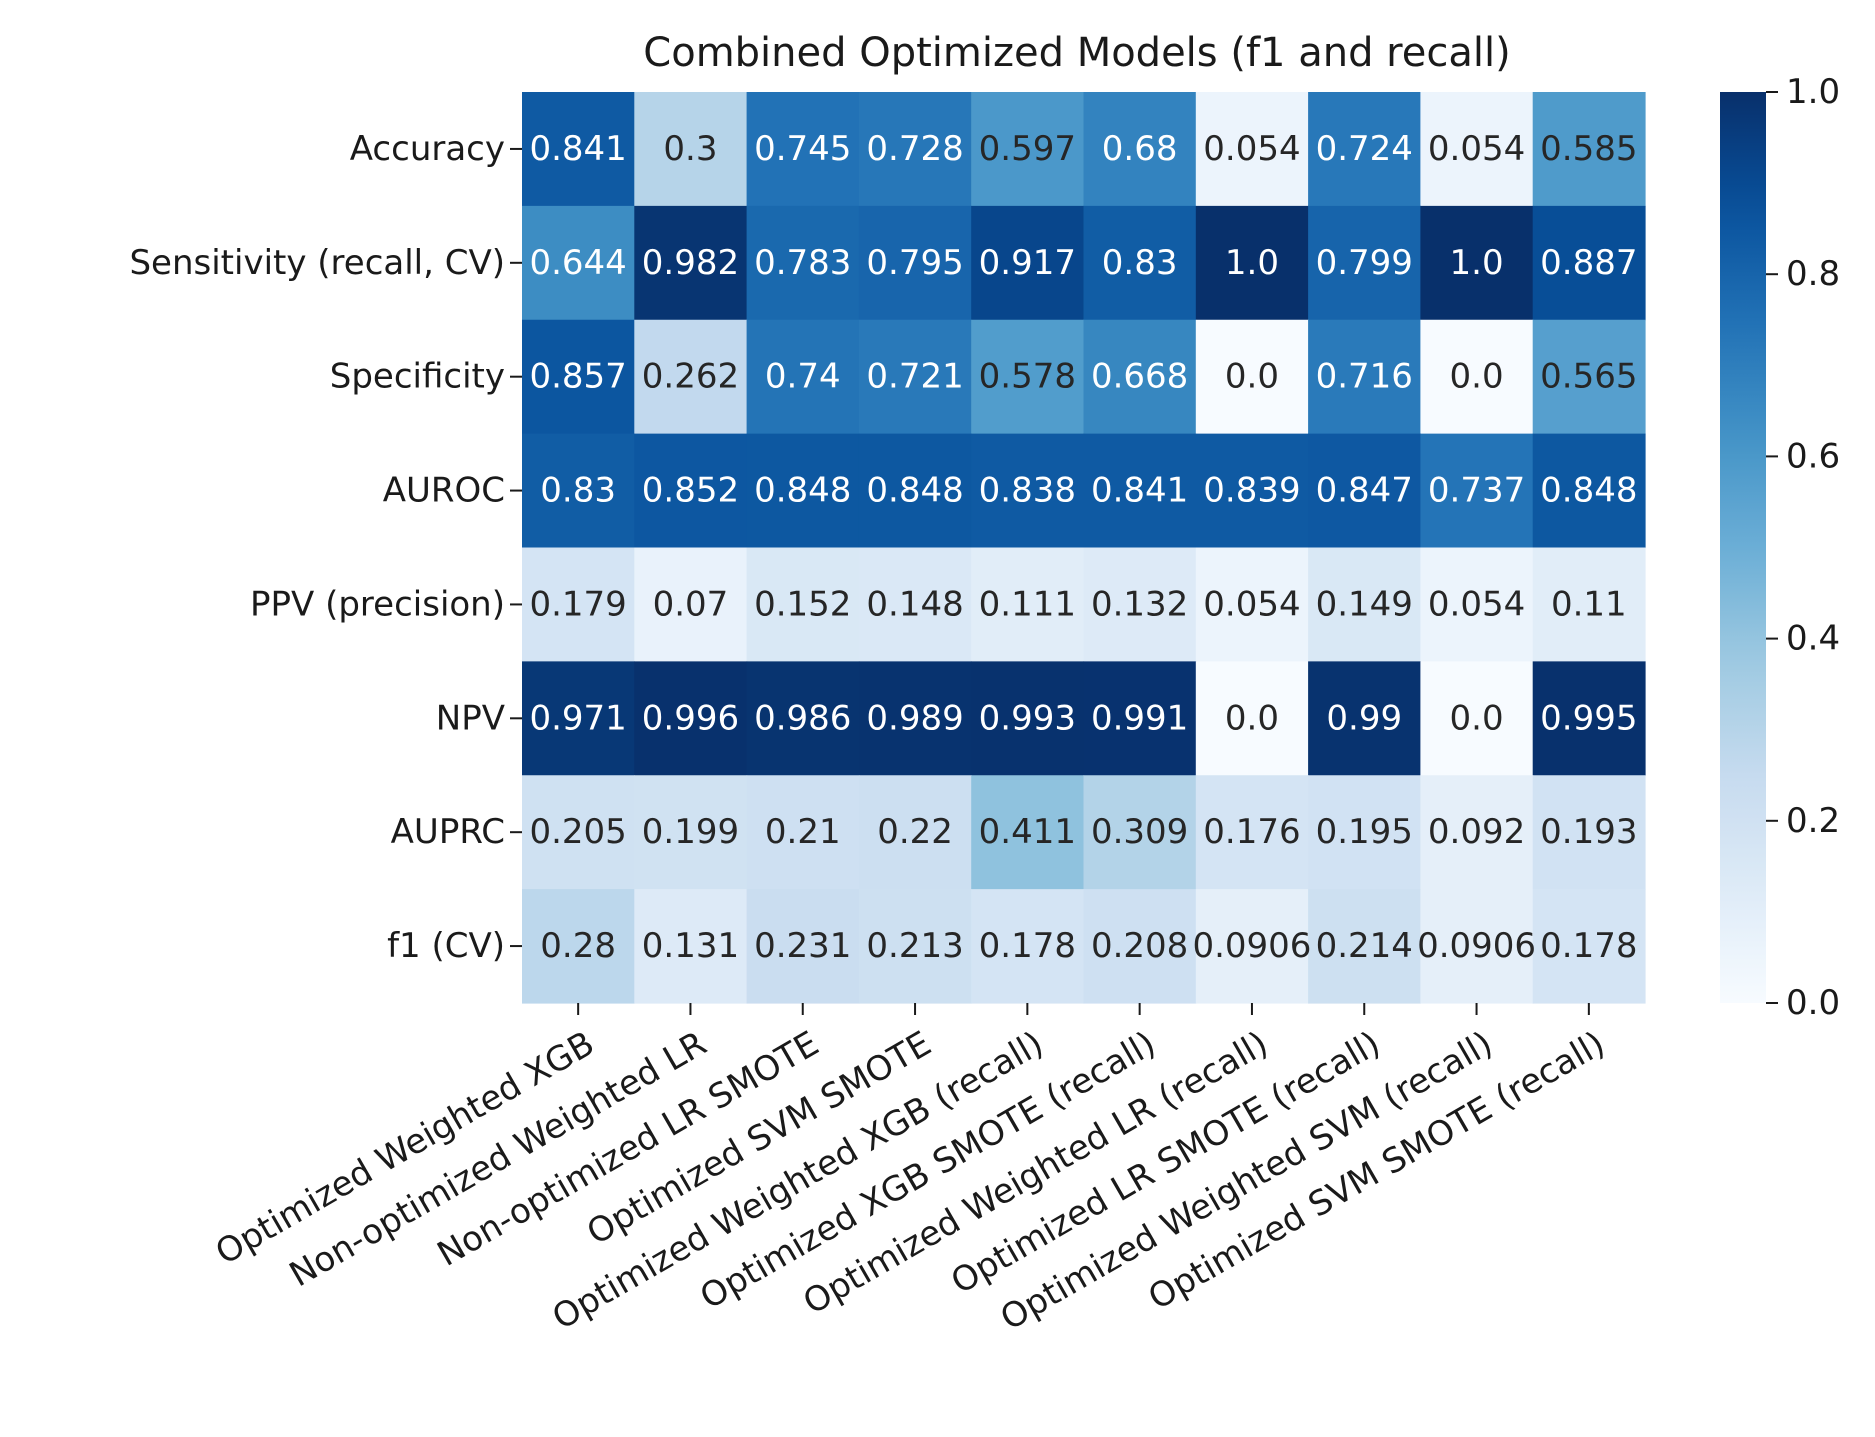 The width and height of the screenshot is (1875, 1437). Describe the element at coordinates (1251, 946) in the screenshot. I see `cell-value-label: 0.0906` at that location.